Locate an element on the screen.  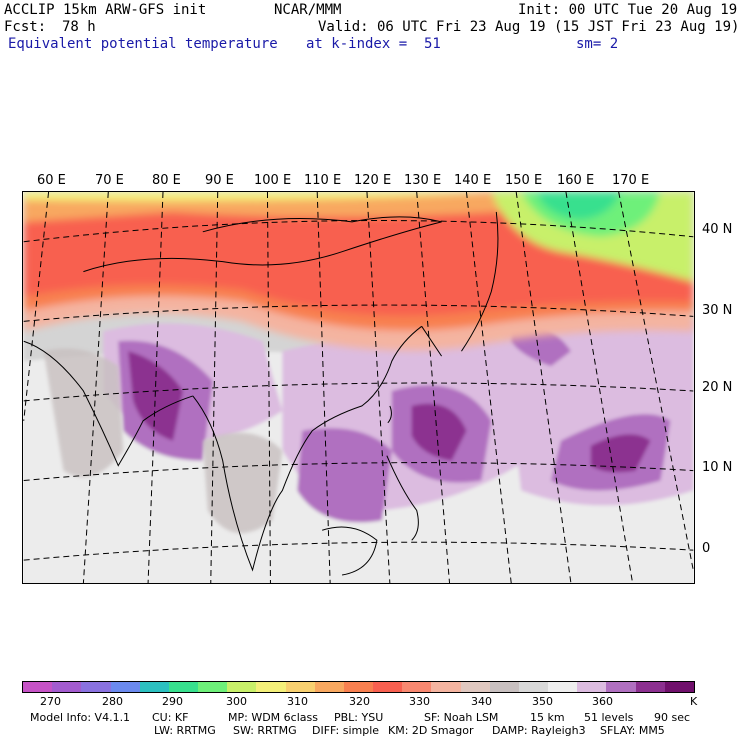
forecast-hour: 78 h is located at coordinates (79, 27).